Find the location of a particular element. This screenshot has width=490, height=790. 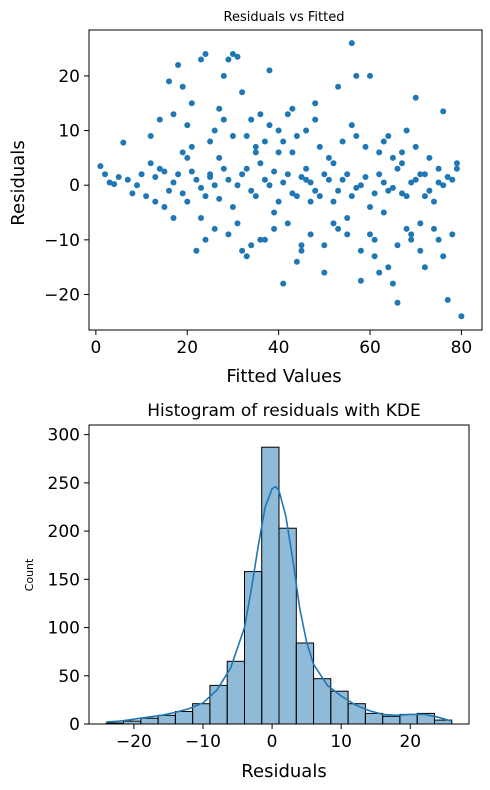

histogram-y-tick-label: 50 is located at coordinates (69, 677).